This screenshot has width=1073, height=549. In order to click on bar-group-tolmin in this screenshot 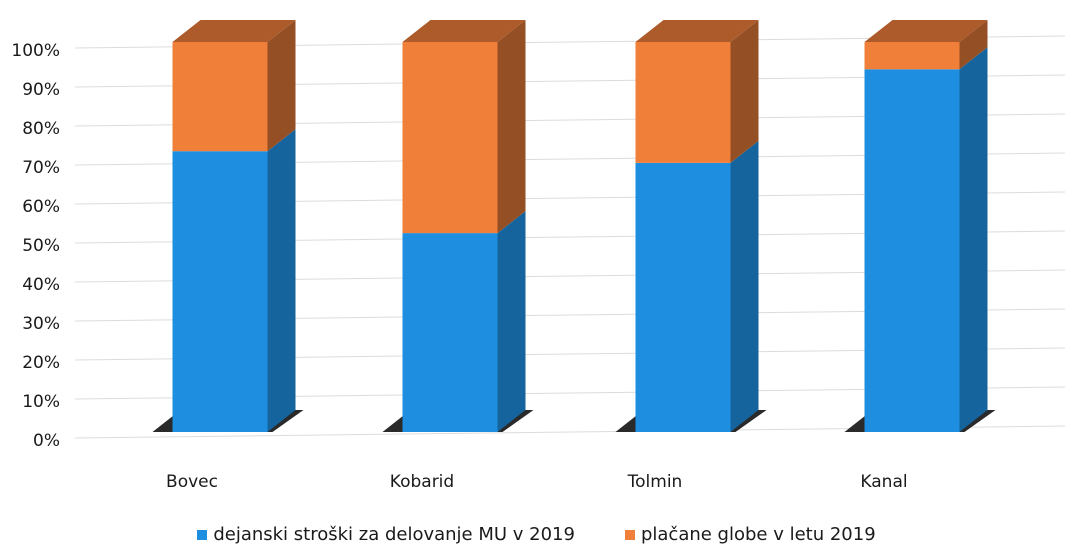, I will do `click(691, 226)`.